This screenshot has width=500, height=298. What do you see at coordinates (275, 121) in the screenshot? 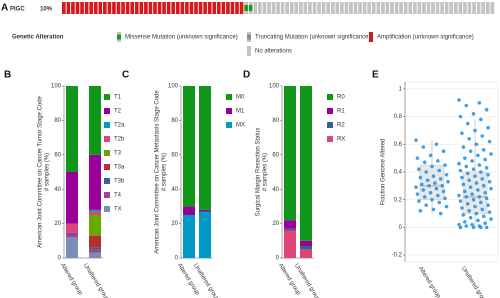
I see `y-tick-label: 80` at bounding box center [275, 121].